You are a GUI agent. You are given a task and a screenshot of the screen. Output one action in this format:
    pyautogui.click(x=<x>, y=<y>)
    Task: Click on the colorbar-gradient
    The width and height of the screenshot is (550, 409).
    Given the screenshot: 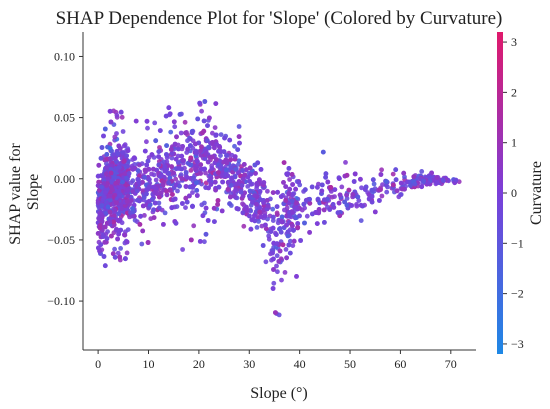 What is the action you would take?
    pyautogui.click(x=500, y=193)
    